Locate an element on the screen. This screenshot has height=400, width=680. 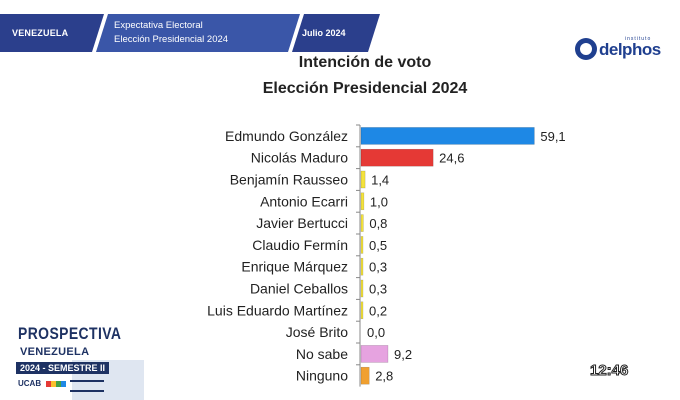
value-label: 24,6 is located at coordinates (451, 158).